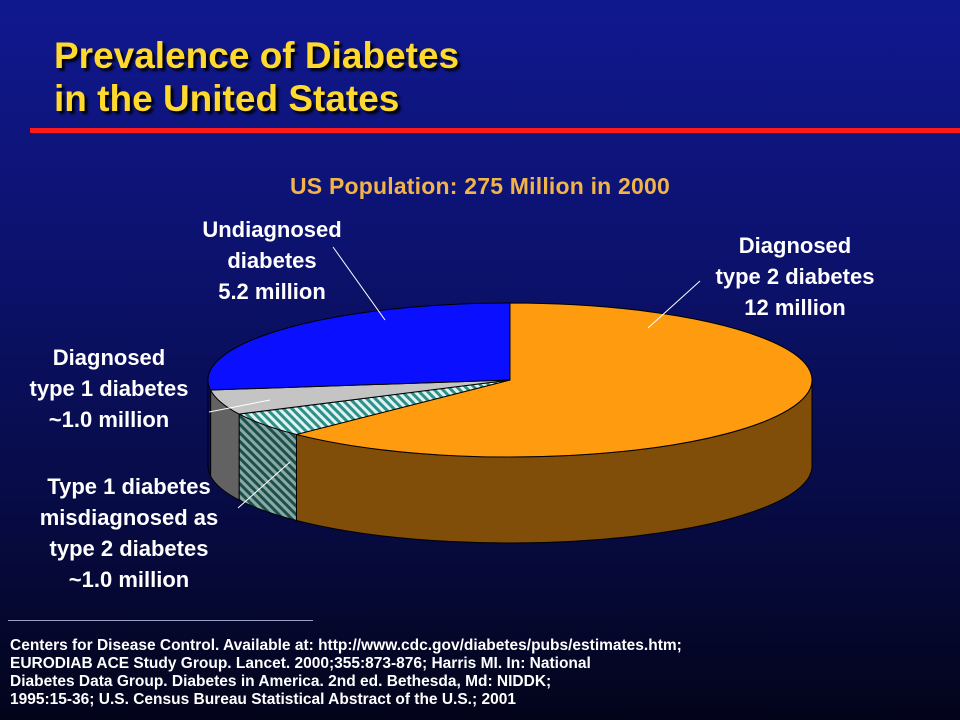 The image size is (960, 720). What do you see at coordinates (674, 304) in the screenshot?
I see `leader-diagnosed-type2` at bounding box center [674, 304].